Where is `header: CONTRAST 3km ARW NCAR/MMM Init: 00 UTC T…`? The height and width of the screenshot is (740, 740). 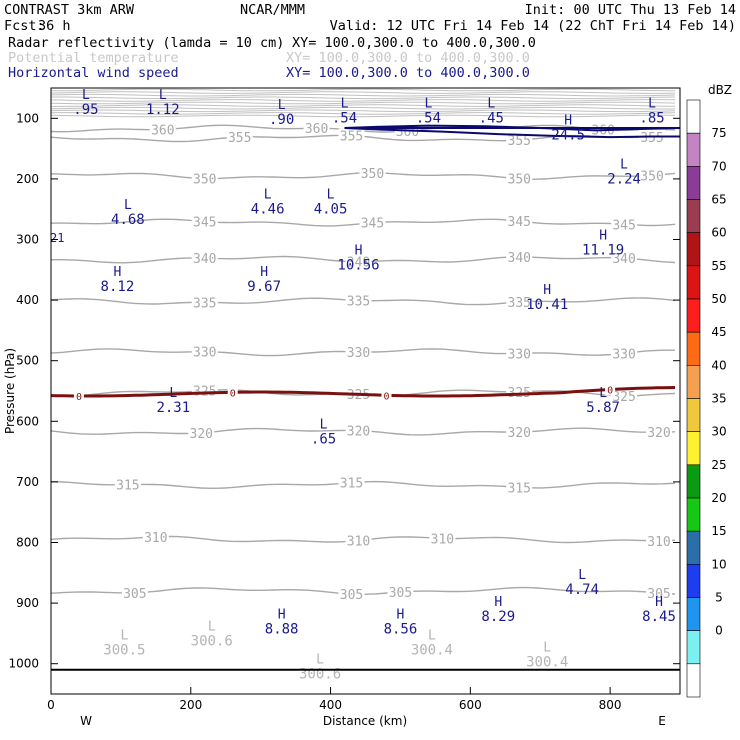 header: CONTRAST 3km ARW NCAR/MMM Init: 00 UTC T… is located at coordinates (370, 41).